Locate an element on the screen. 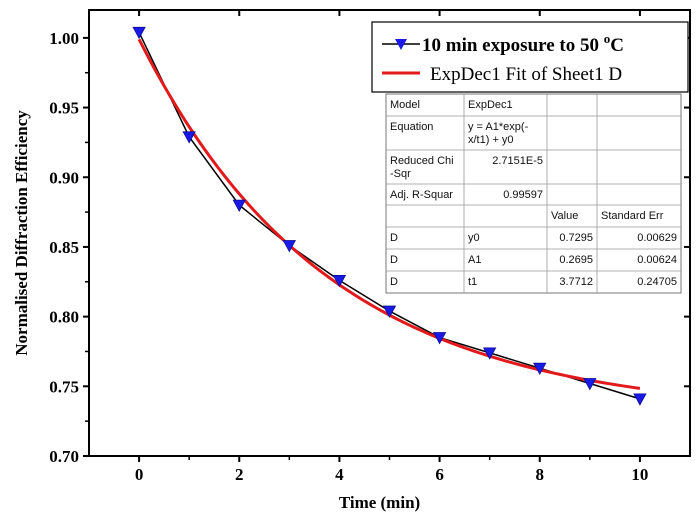 The width and height of the screenshot is (699, 514). fit-table-cell: ExpDec1 is located at coordinates (490, 105).